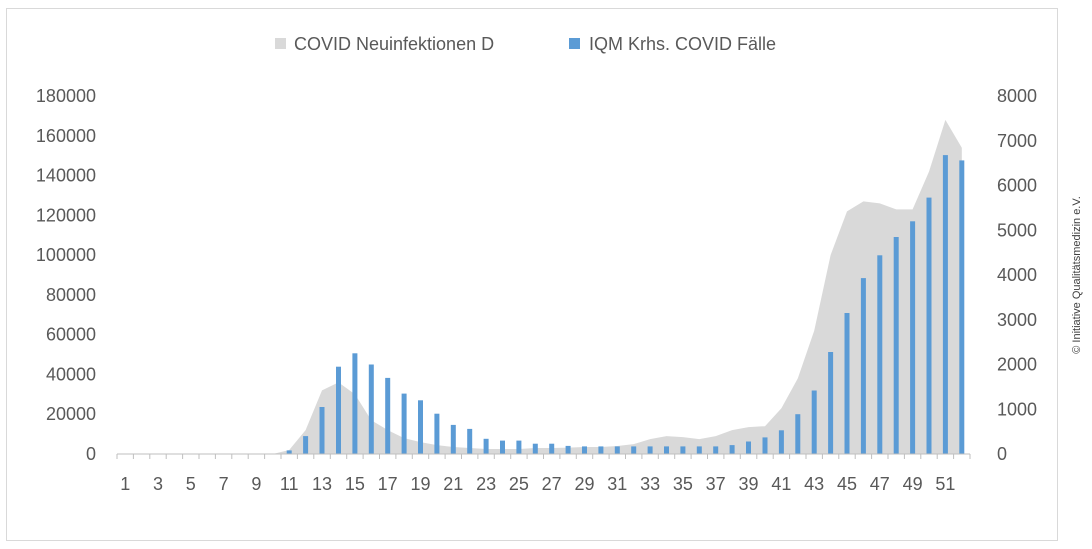 The width and height of the screenshot is (1092, 549). Describe the element at coordinates (394, 44) in the screenshot. I see `legend-label-neuinfektionen: COVID Neuinfektionen D` at that location.